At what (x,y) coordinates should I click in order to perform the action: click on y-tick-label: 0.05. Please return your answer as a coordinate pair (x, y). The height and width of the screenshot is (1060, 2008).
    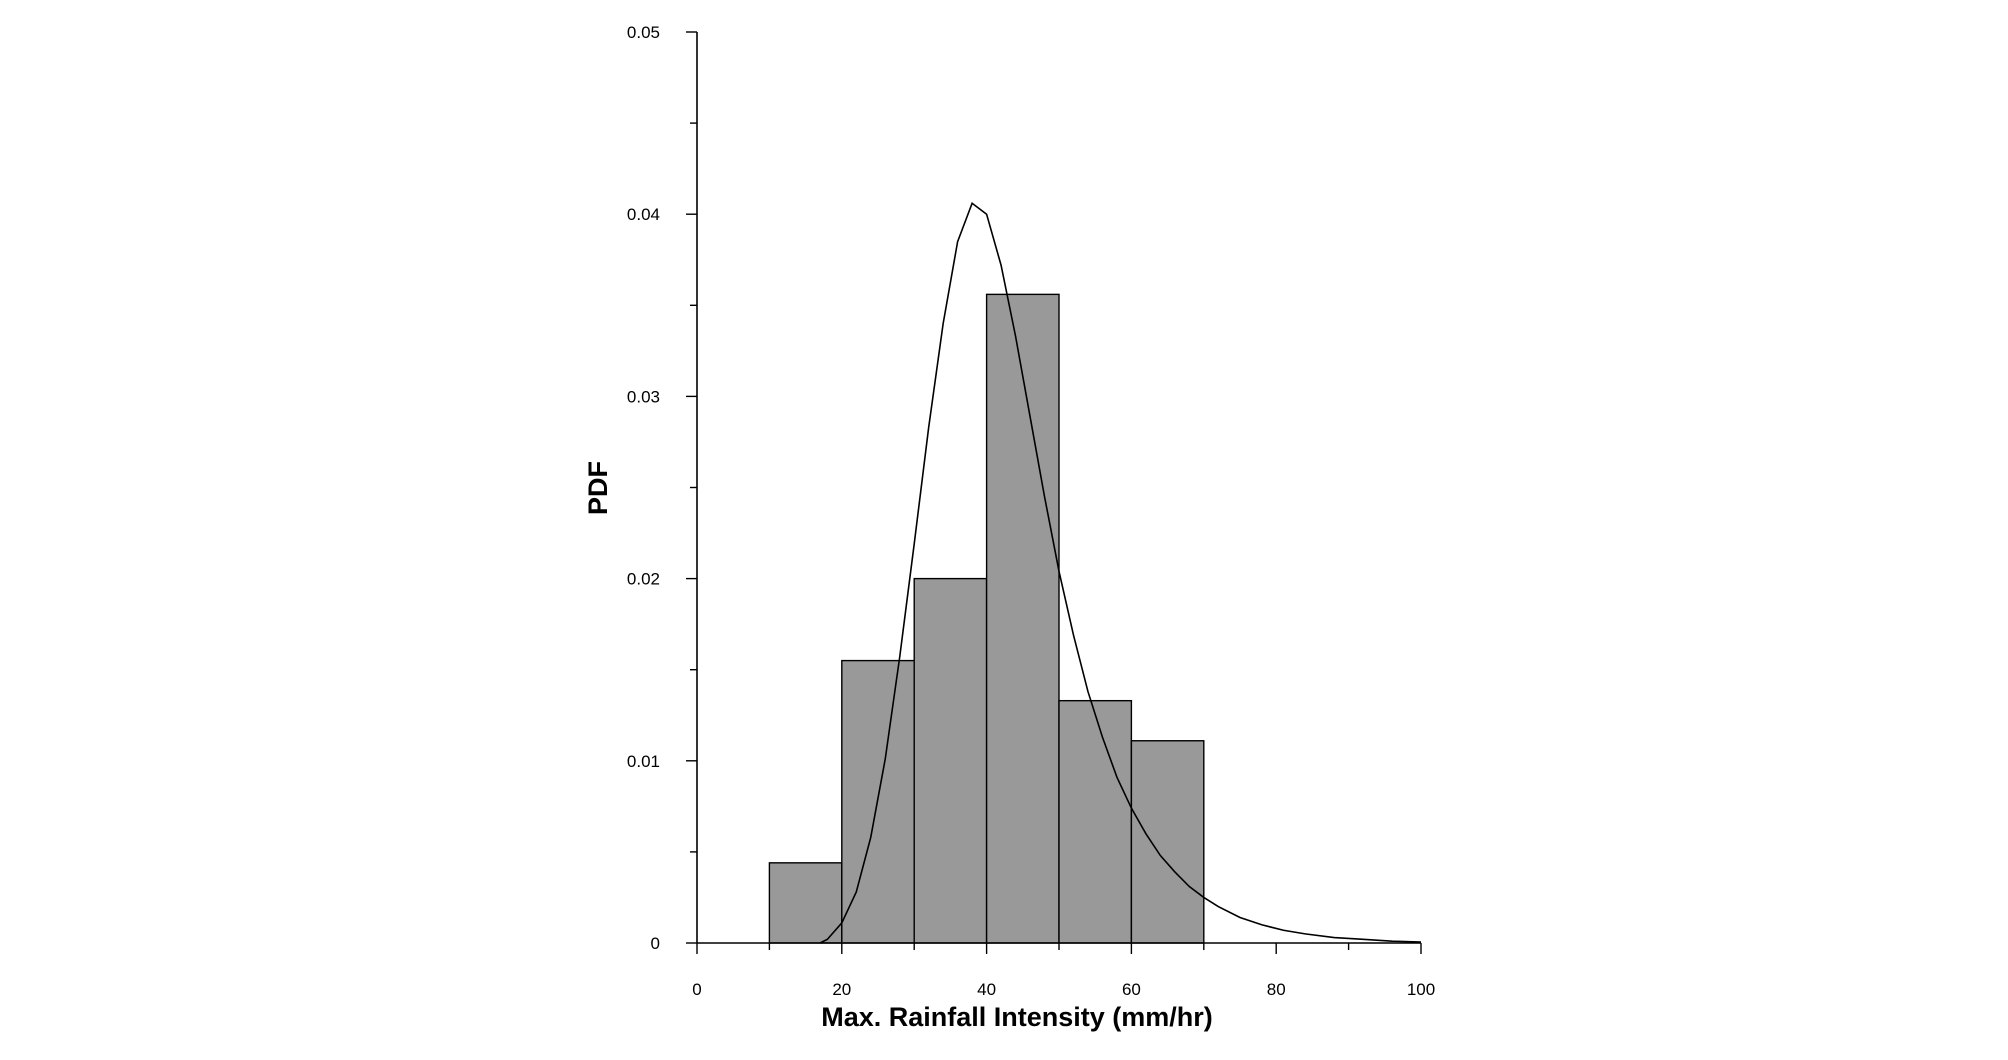
    Looking at the image, I should click on (643, 32).